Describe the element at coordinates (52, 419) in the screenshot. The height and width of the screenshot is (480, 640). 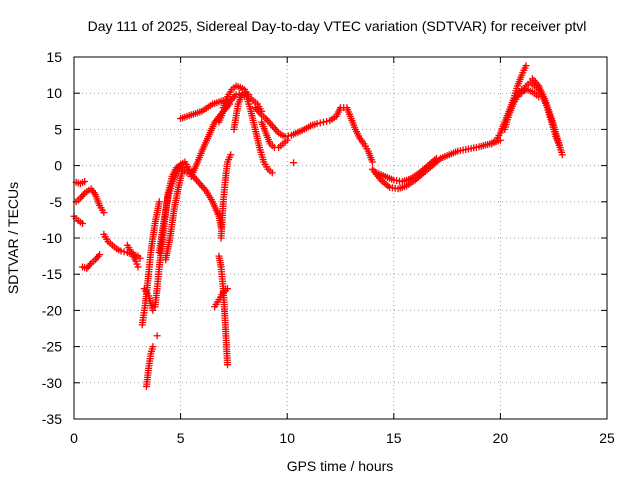
I see `y-tick-label: -35` at that location.